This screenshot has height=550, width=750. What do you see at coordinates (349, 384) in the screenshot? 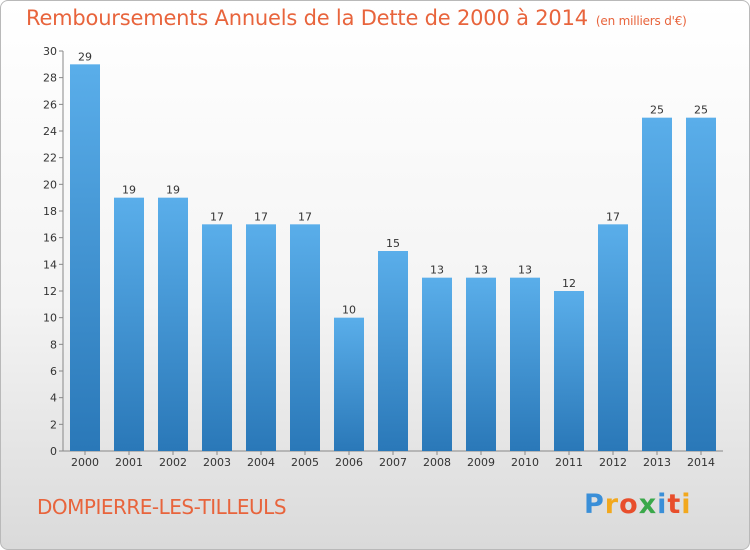
I see `bar-2006` at bounding box center [349, 384].